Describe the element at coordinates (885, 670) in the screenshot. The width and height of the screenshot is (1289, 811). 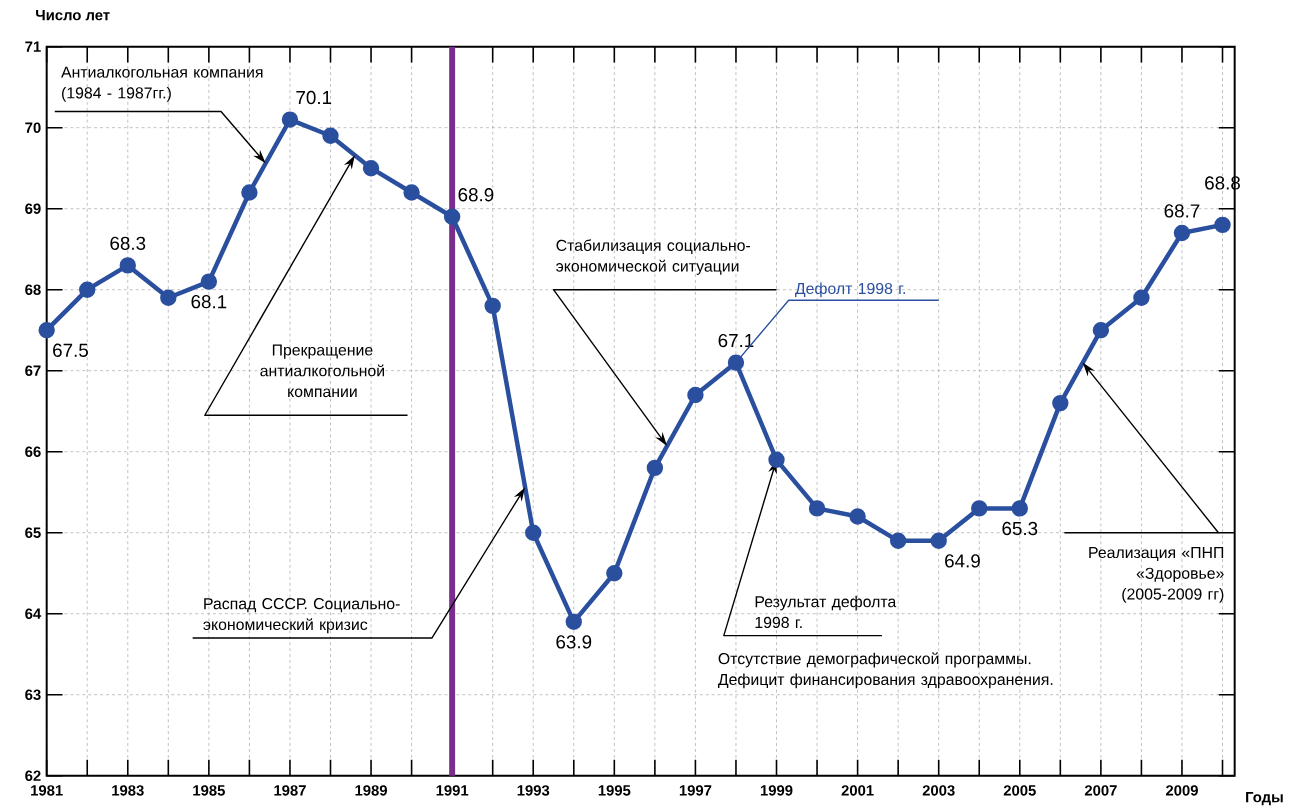
I see `annotation: Отсутствие демографической программы. Дефицит финансирования здравоохранения.` at that location.